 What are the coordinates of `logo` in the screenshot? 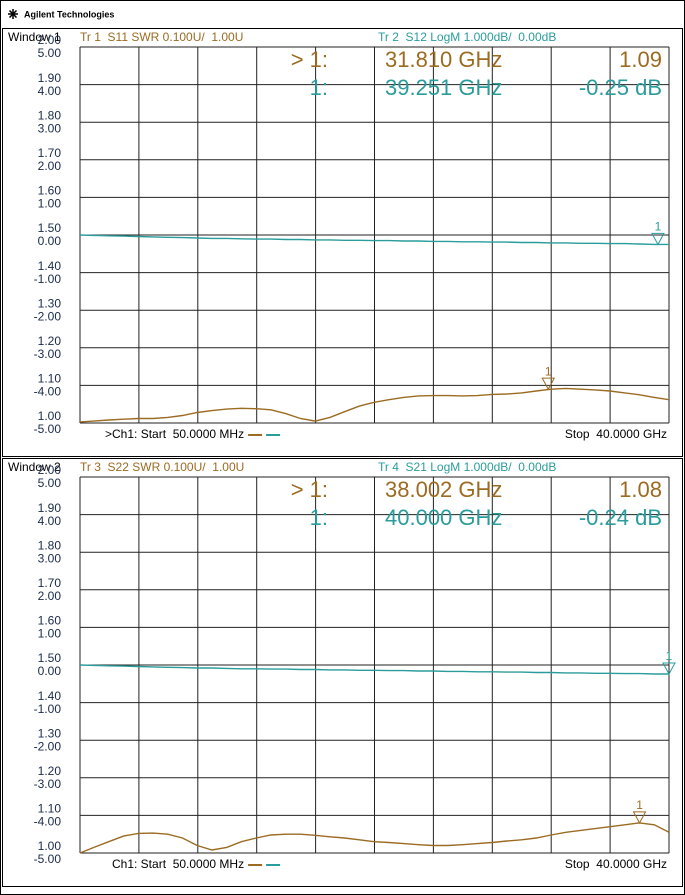 It's located at (13, 14).